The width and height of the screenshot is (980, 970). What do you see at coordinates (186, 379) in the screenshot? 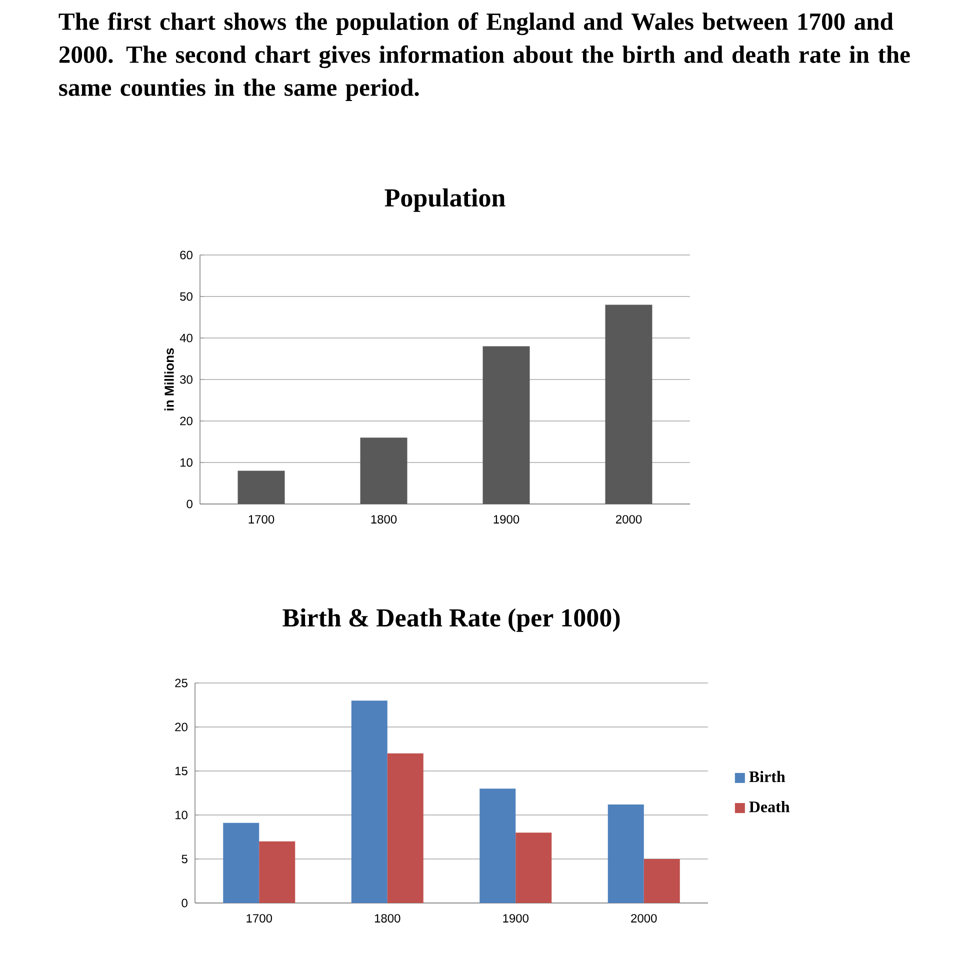
I see `y-tick-label: 30` at bounding box center [186, 379].